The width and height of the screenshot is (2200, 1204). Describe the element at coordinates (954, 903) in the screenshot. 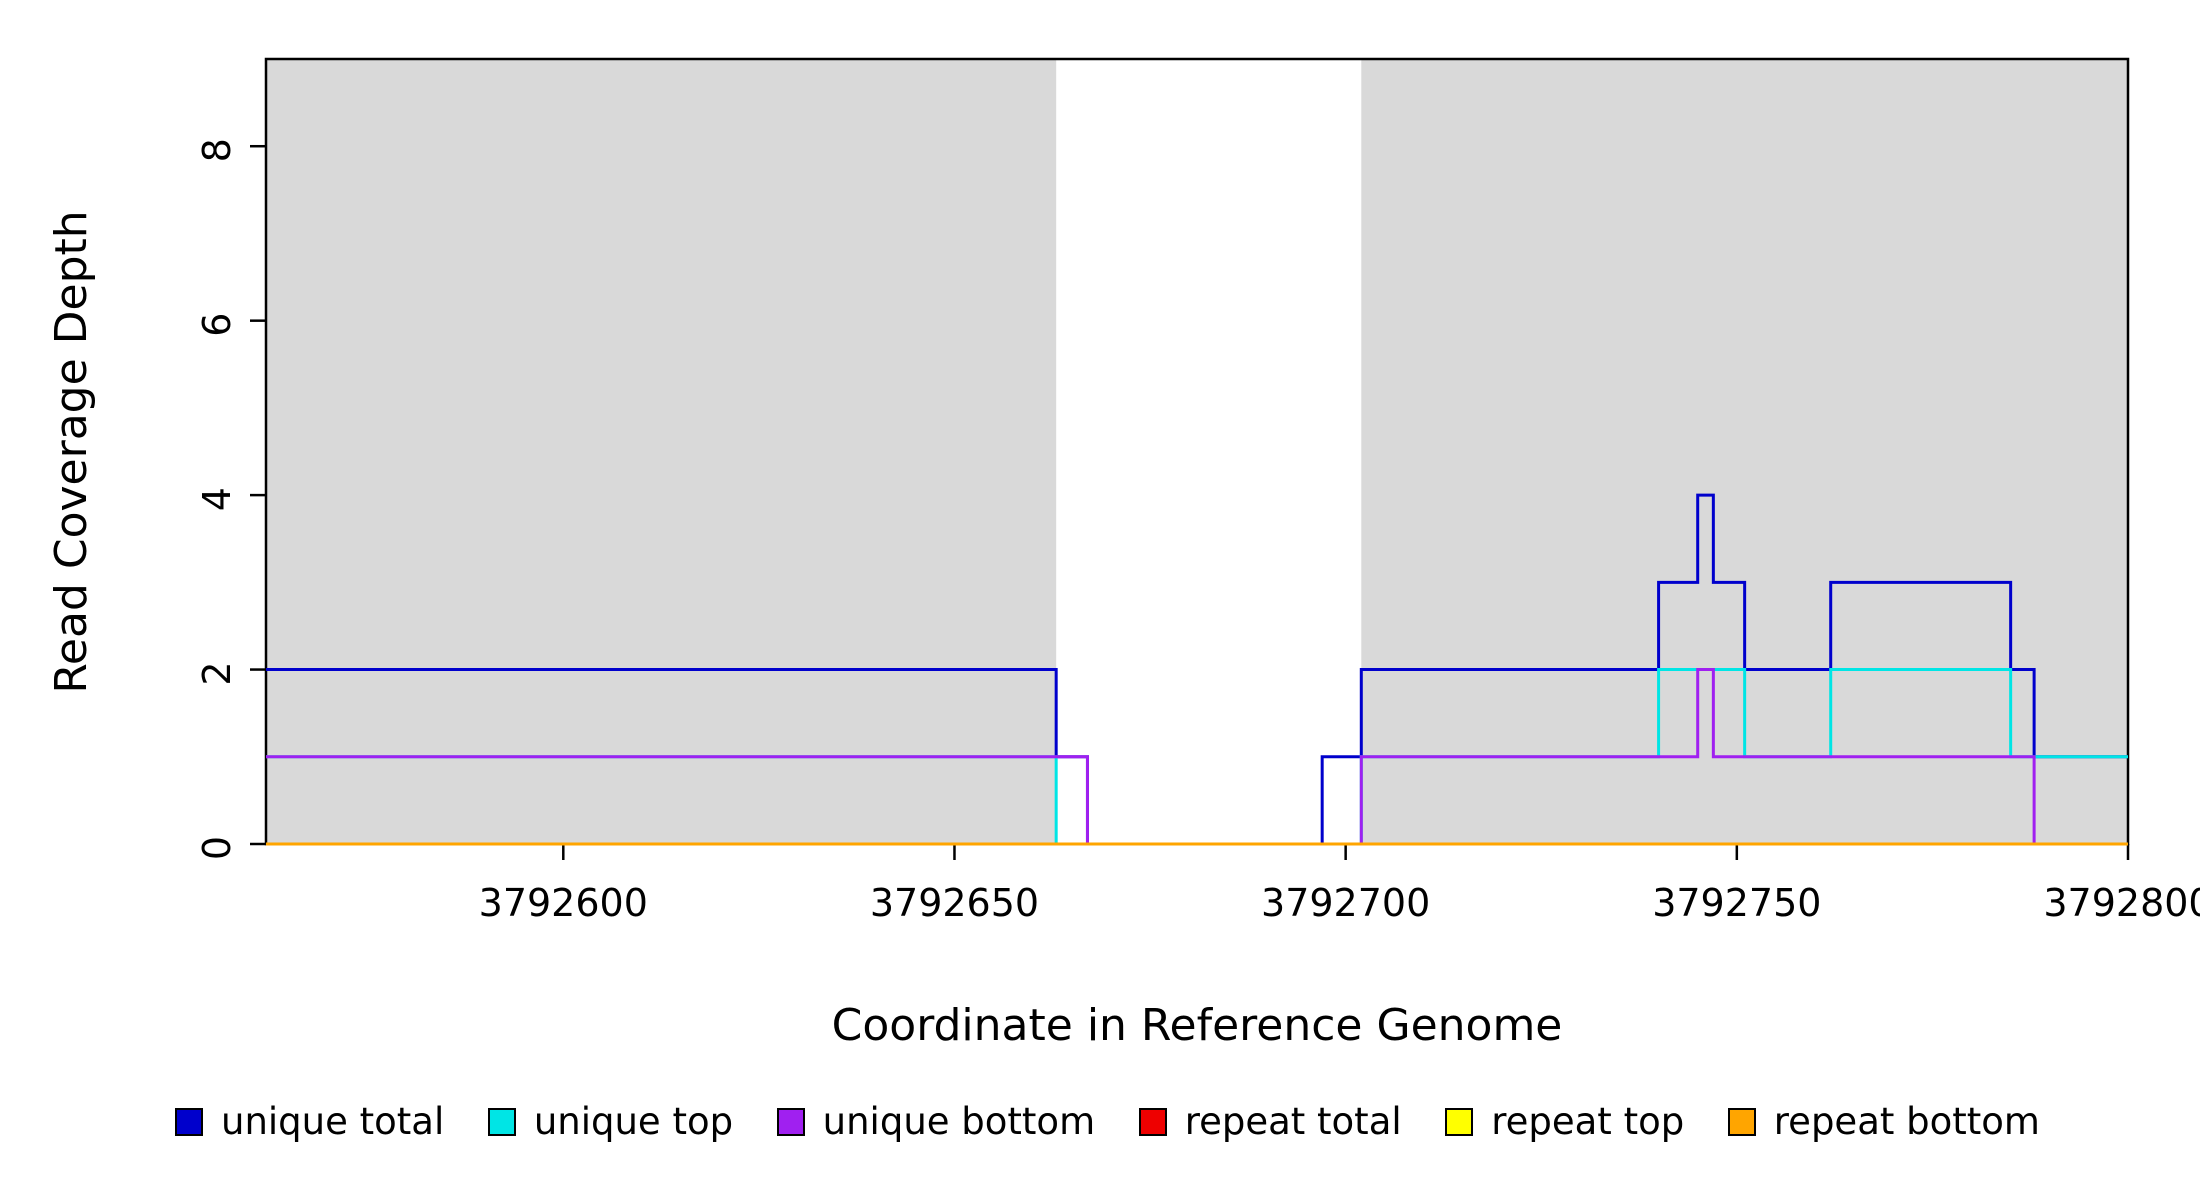

I see `x-tick-label: 3792650` at that location.